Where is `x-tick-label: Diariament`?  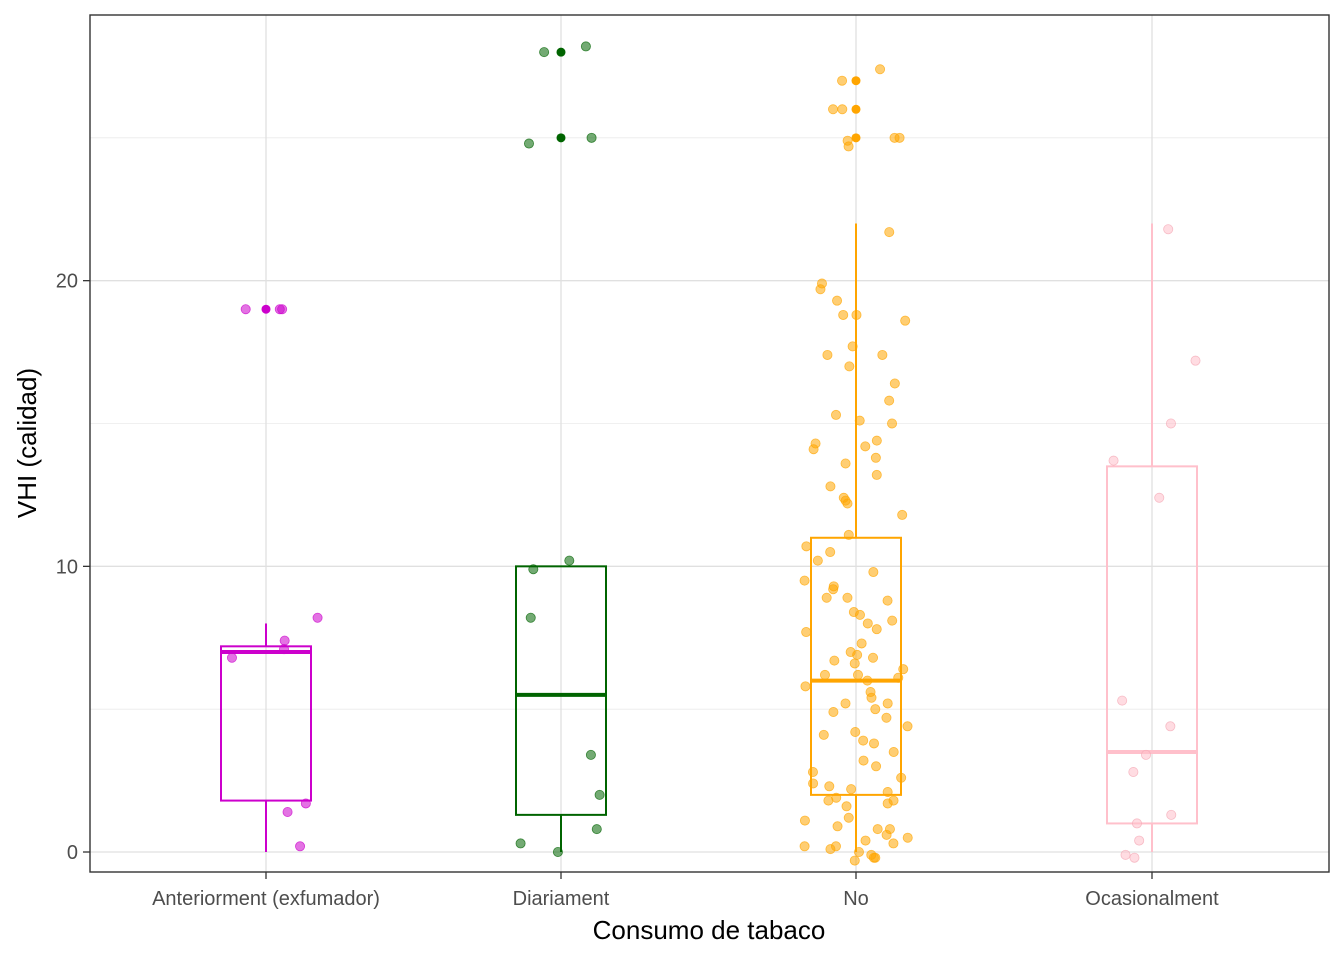 x-tick-label: Diariament is located at coordinates (561, 899).